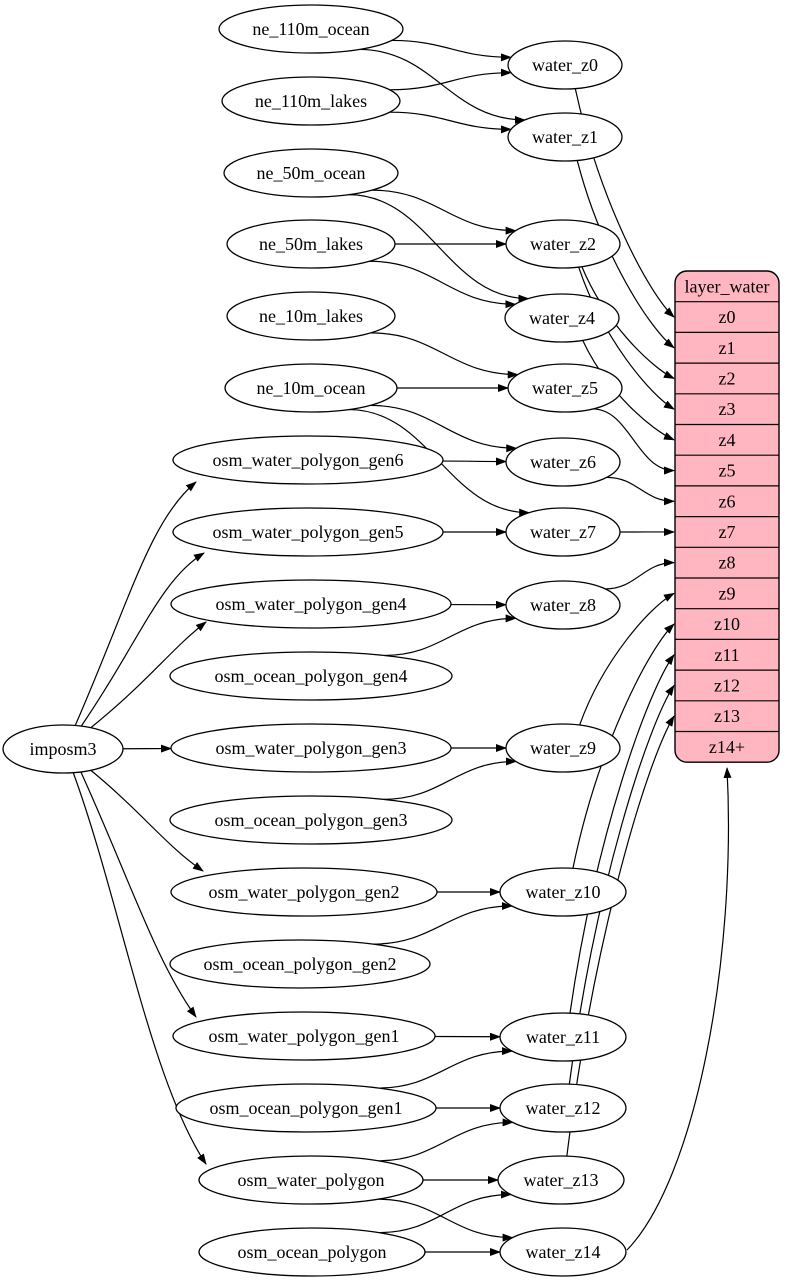  I want to click on edge-imposm3-to-osm-water-polygon-gen1, so click(138, 893).